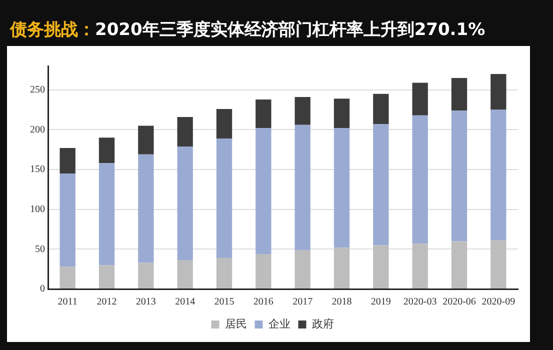 The width and height of the screenshot is (553, 350). Describe the element at coordinates (248, 30) in the screenshot. I see `chart-title: 债务挑战：2020年三季度实体经济部门杠杆率上升到270.1%` at that location.